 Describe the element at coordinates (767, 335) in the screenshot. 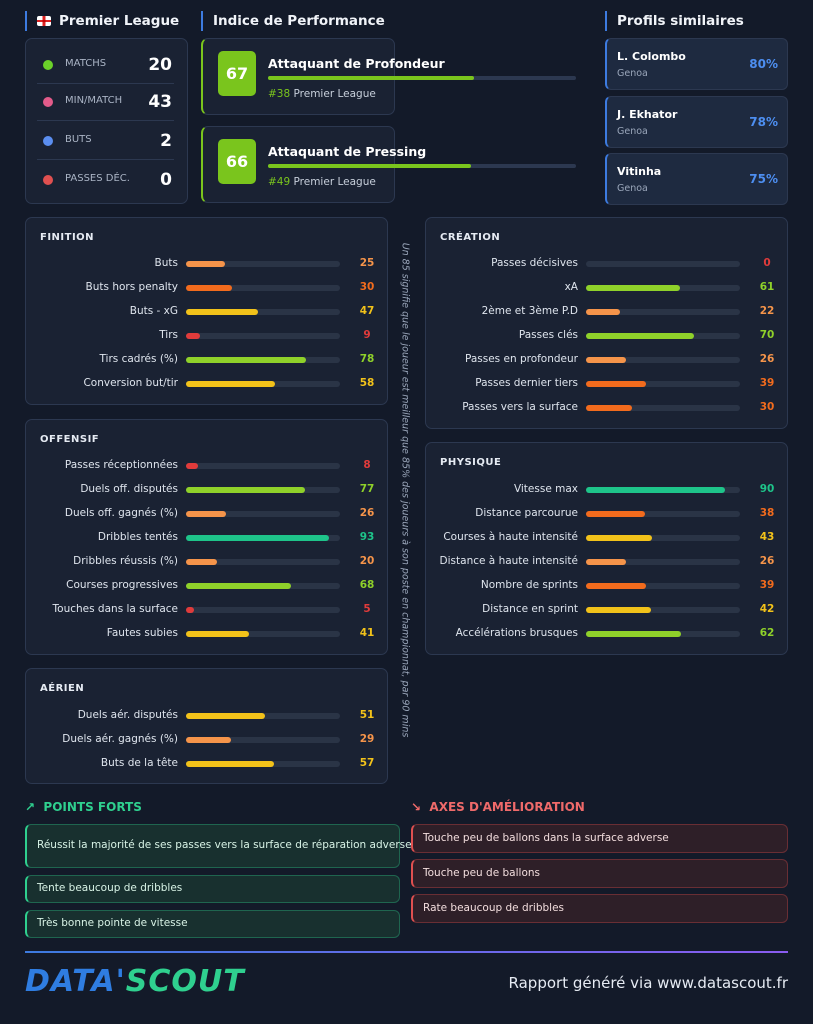

I see `metric-value: 70` at that location.